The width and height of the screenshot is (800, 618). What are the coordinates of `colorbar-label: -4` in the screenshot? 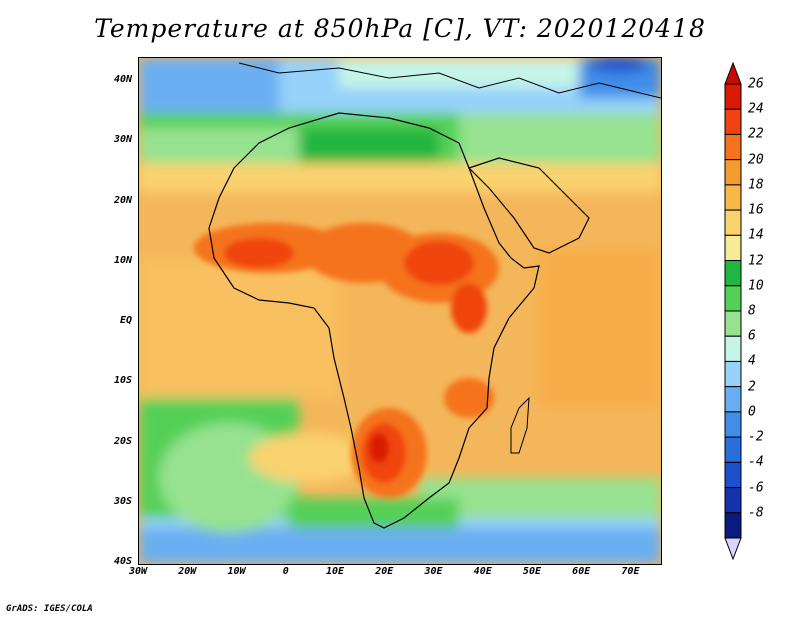 It's located at (756, 462).